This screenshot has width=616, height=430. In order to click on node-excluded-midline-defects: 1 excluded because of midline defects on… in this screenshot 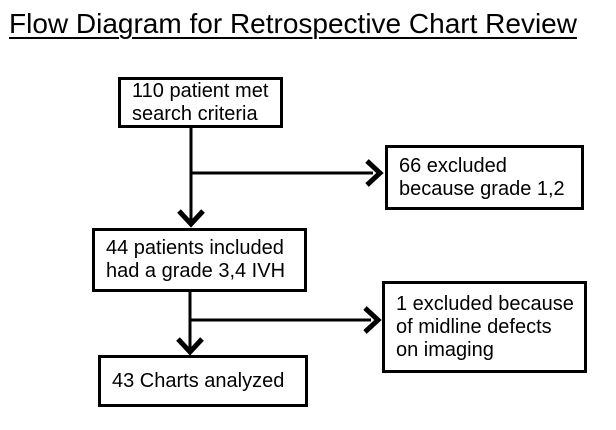, I will do `click(484, 327)`.